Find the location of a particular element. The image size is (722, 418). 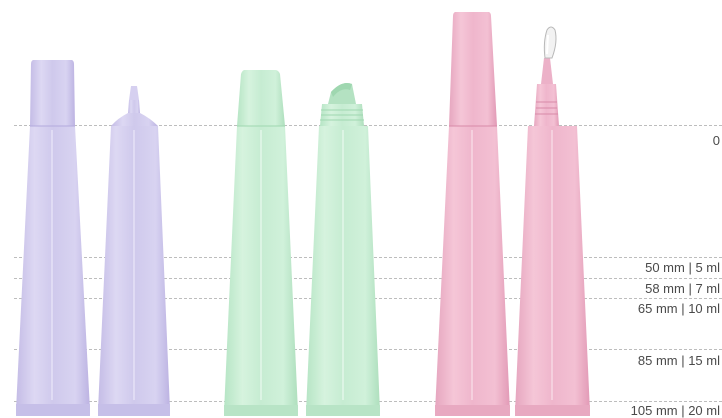

size-label-58mm: 58 mm | 7 ml is located at coordinates (681, 288).